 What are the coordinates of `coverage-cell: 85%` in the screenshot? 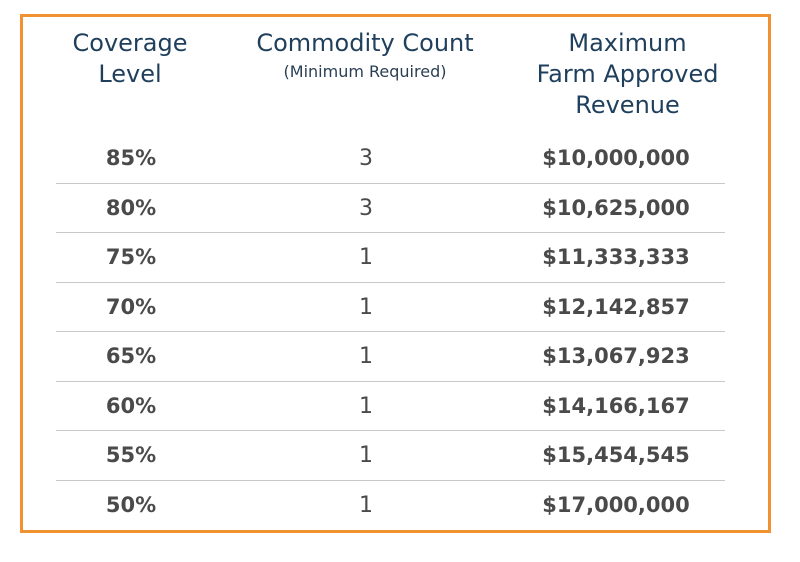 It's located at (131, 158).